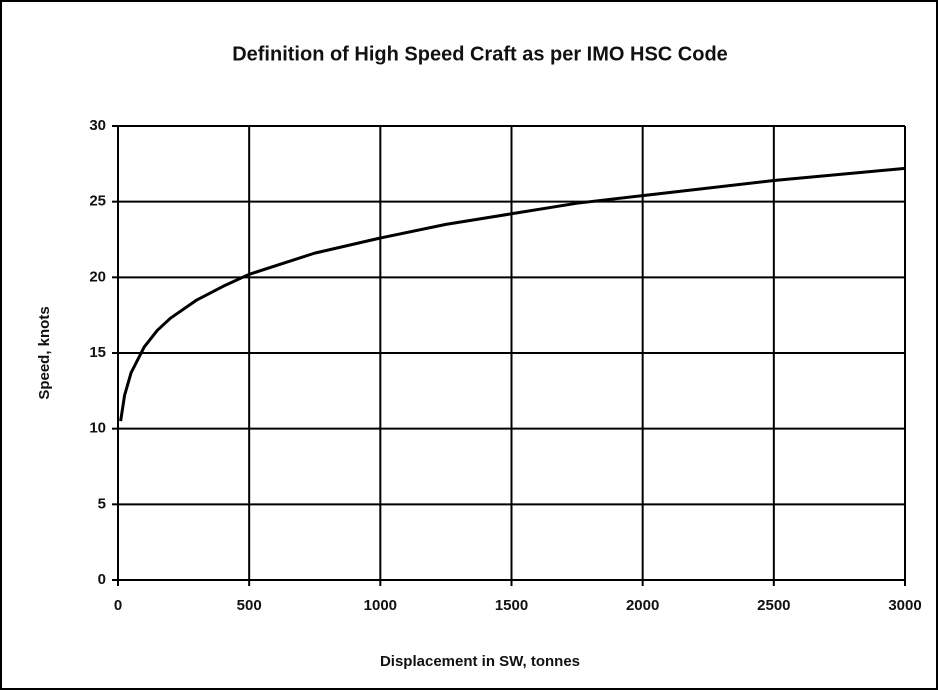 The height and width of the screenshot is (690, 938). What do you see at coordinates (904, 605) in the screenshot?
I see `x-tick-label: 3000` at bounding box center [904, 605].